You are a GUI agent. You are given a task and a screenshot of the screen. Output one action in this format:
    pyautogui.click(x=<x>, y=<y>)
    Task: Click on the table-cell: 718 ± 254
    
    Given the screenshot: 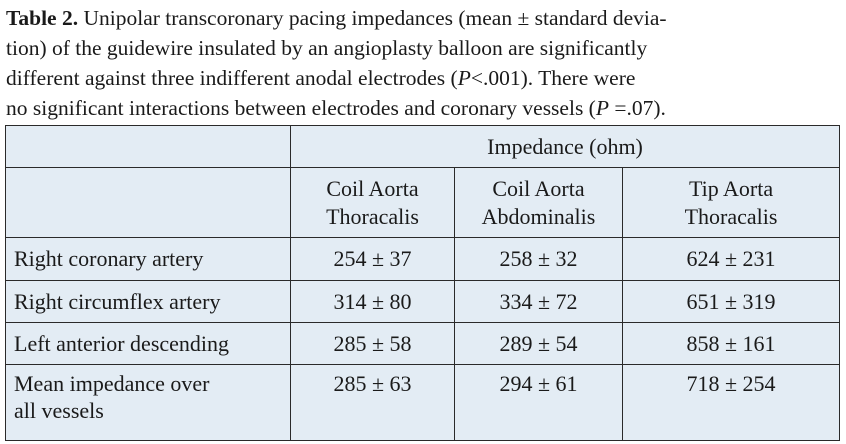 What is the action you would take?
    pyautogui.click(x=731, y=402)
    